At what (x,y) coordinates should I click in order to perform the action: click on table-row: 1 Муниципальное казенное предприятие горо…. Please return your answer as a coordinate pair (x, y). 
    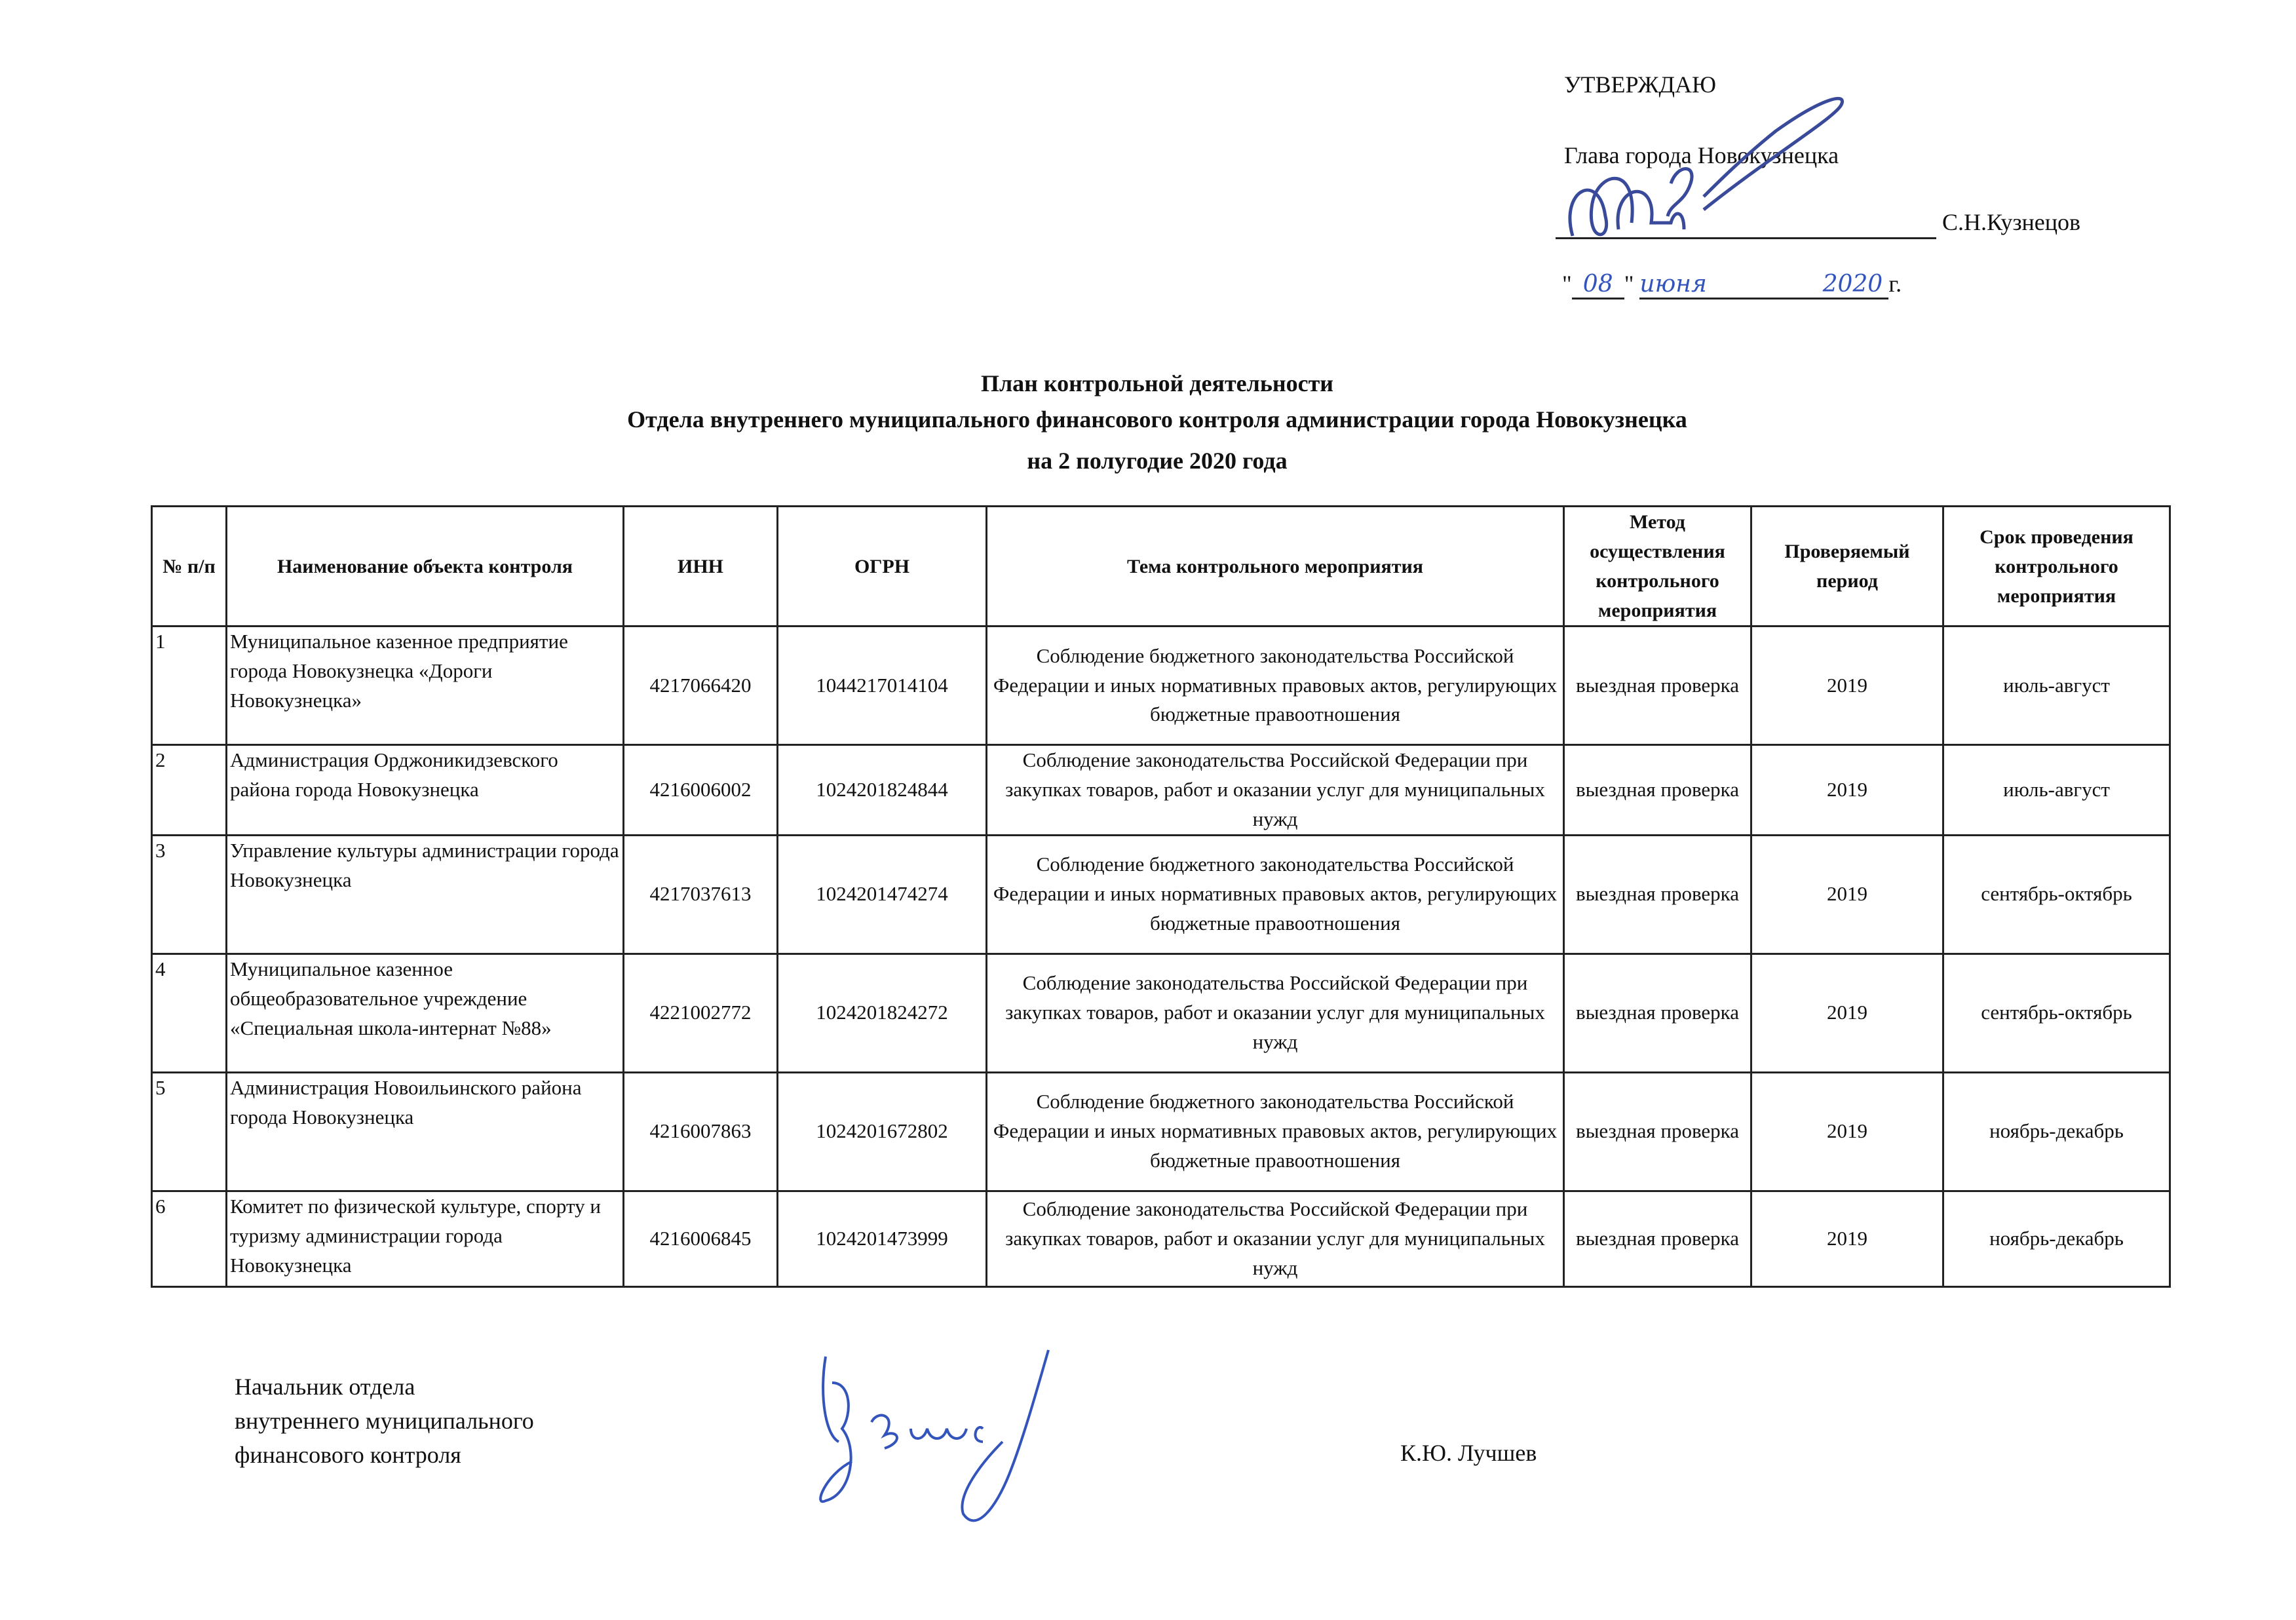
    Looking at the image, I should click on (1161, 685).